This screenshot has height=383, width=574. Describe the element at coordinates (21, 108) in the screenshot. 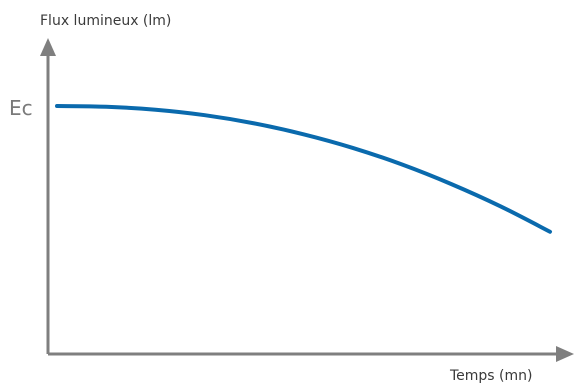

I see `y-tick-label-ec: Ec` at that location.